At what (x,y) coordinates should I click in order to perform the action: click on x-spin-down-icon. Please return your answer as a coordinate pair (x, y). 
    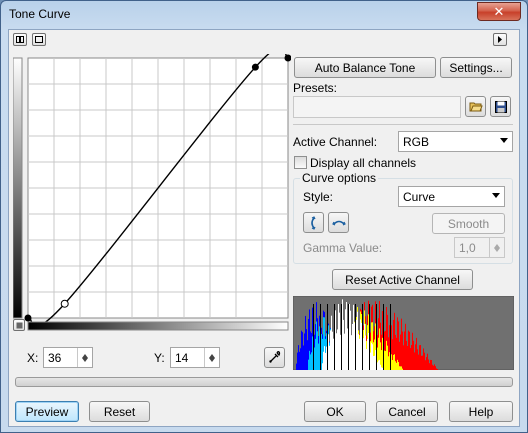
    Looking at the image, I should click on (85, 363).